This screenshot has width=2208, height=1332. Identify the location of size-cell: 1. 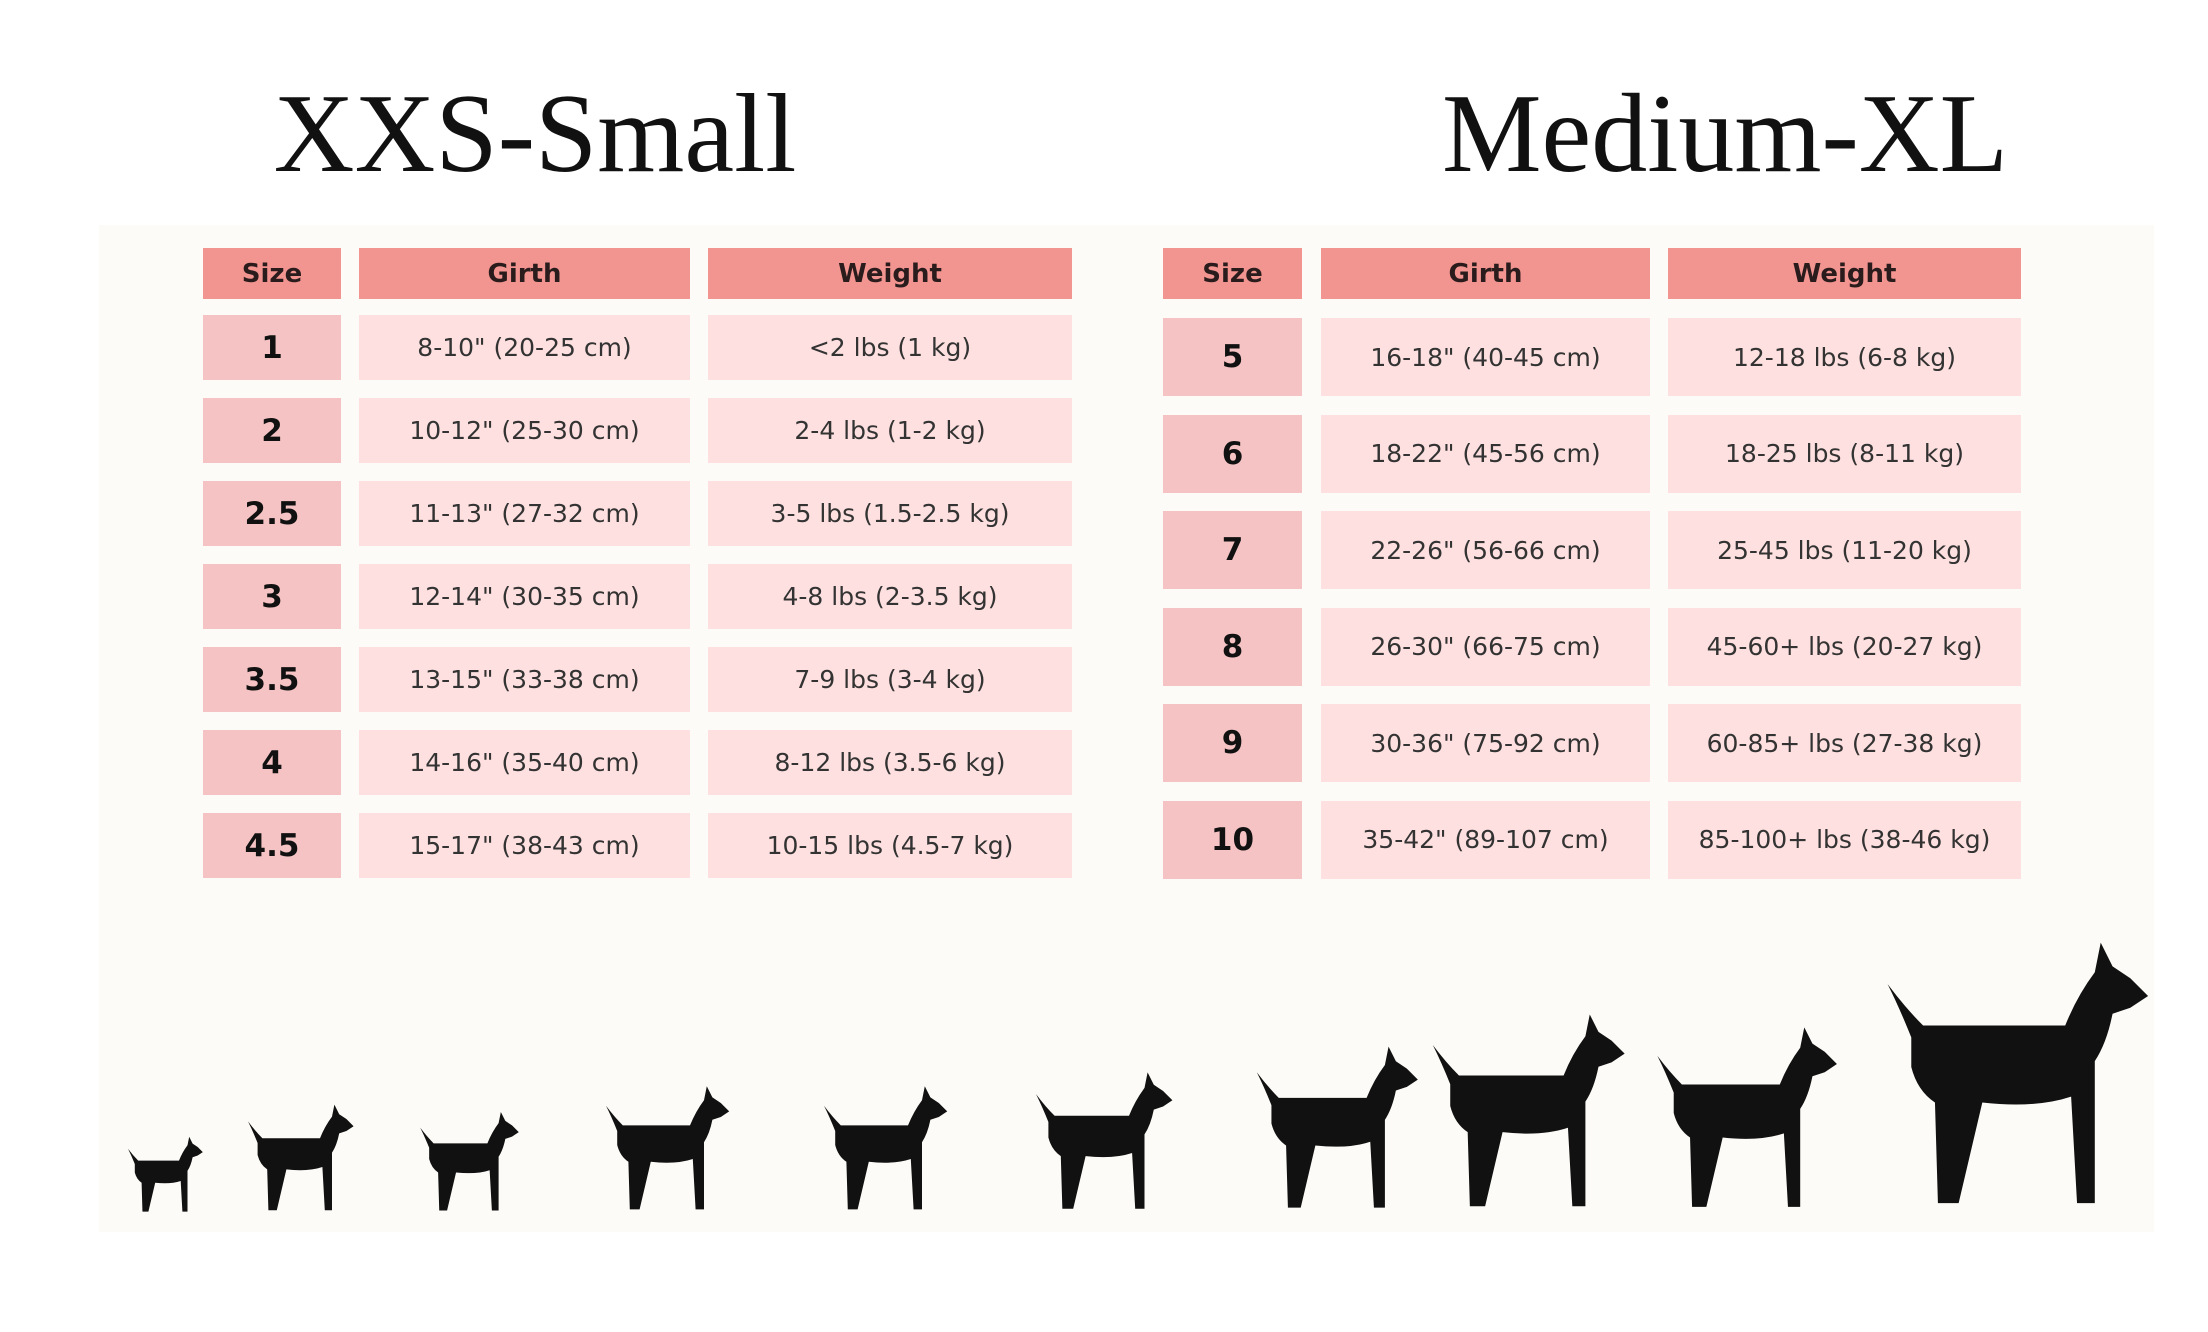
(272, 347).